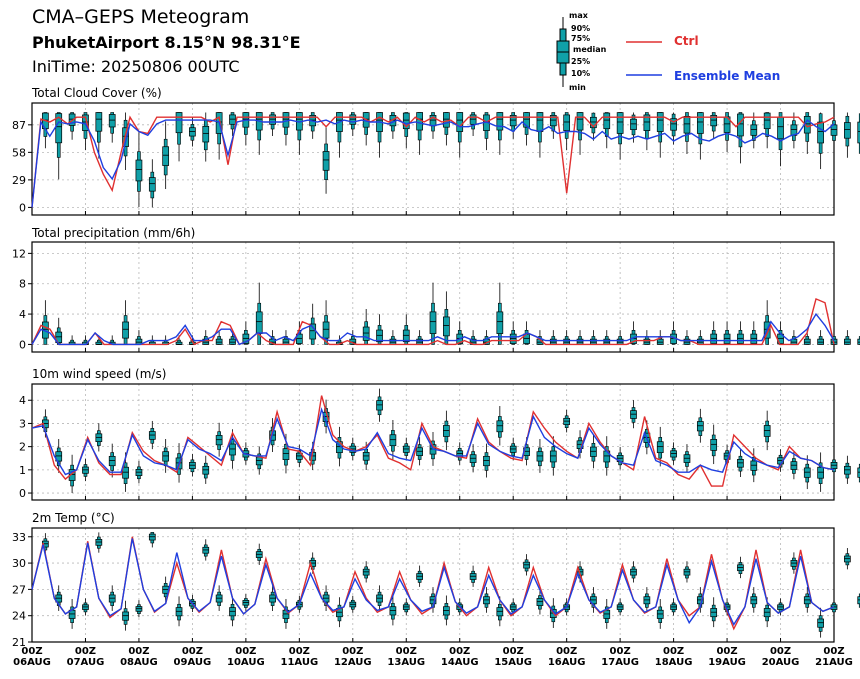 The height and width of the screenshot is (679, 860). Describe the element at coordinates (579, 15) in the screenshot. I see `legend-box-label: max` at that location.